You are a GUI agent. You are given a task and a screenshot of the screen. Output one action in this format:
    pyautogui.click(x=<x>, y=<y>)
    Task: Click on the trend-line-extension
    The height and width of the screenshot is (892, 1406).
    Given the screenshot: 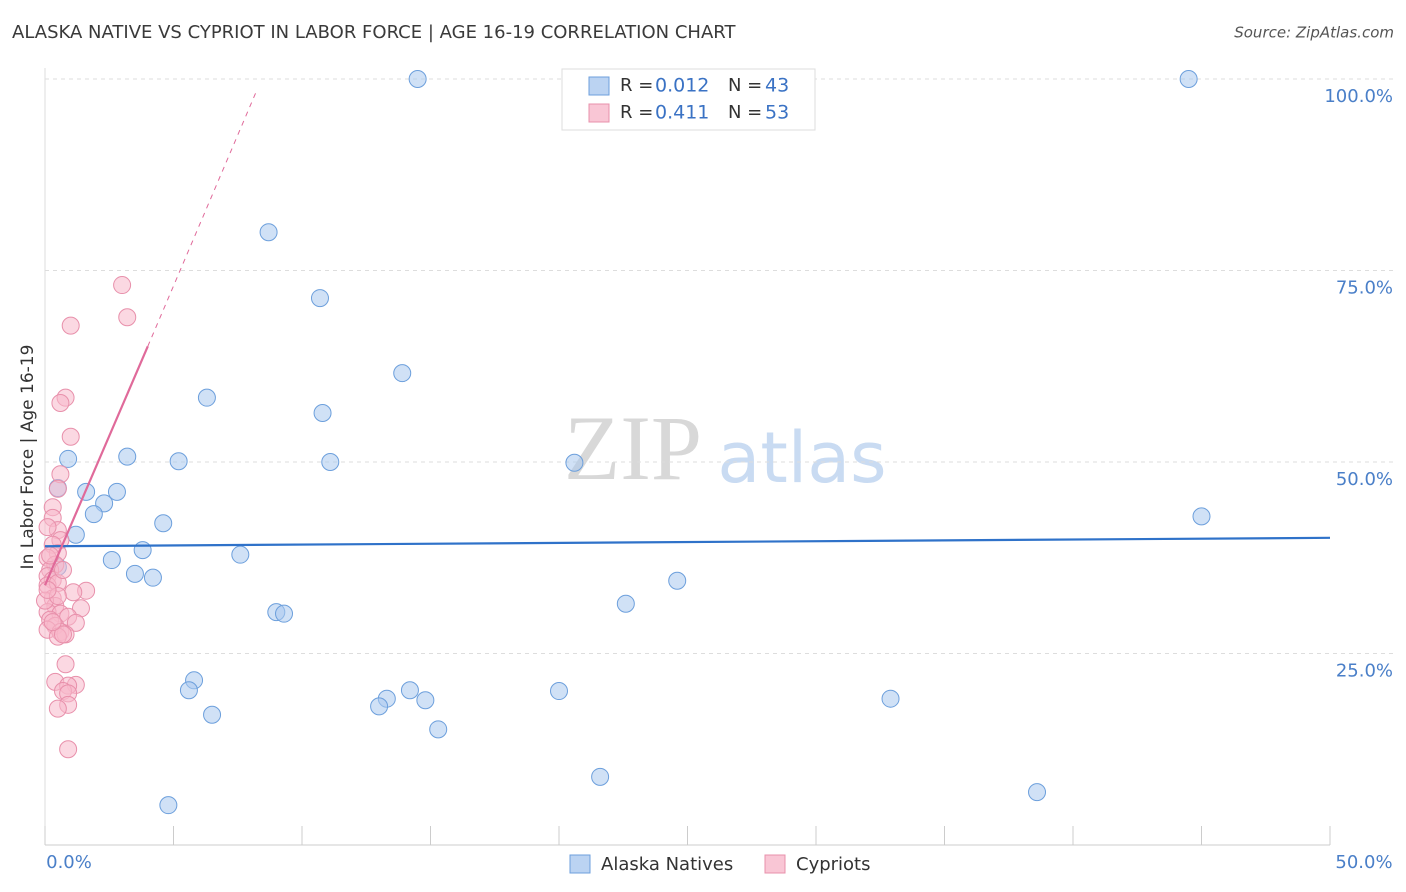 What is the action you would take?
    pyautogui.click(x=202, y=219)
    